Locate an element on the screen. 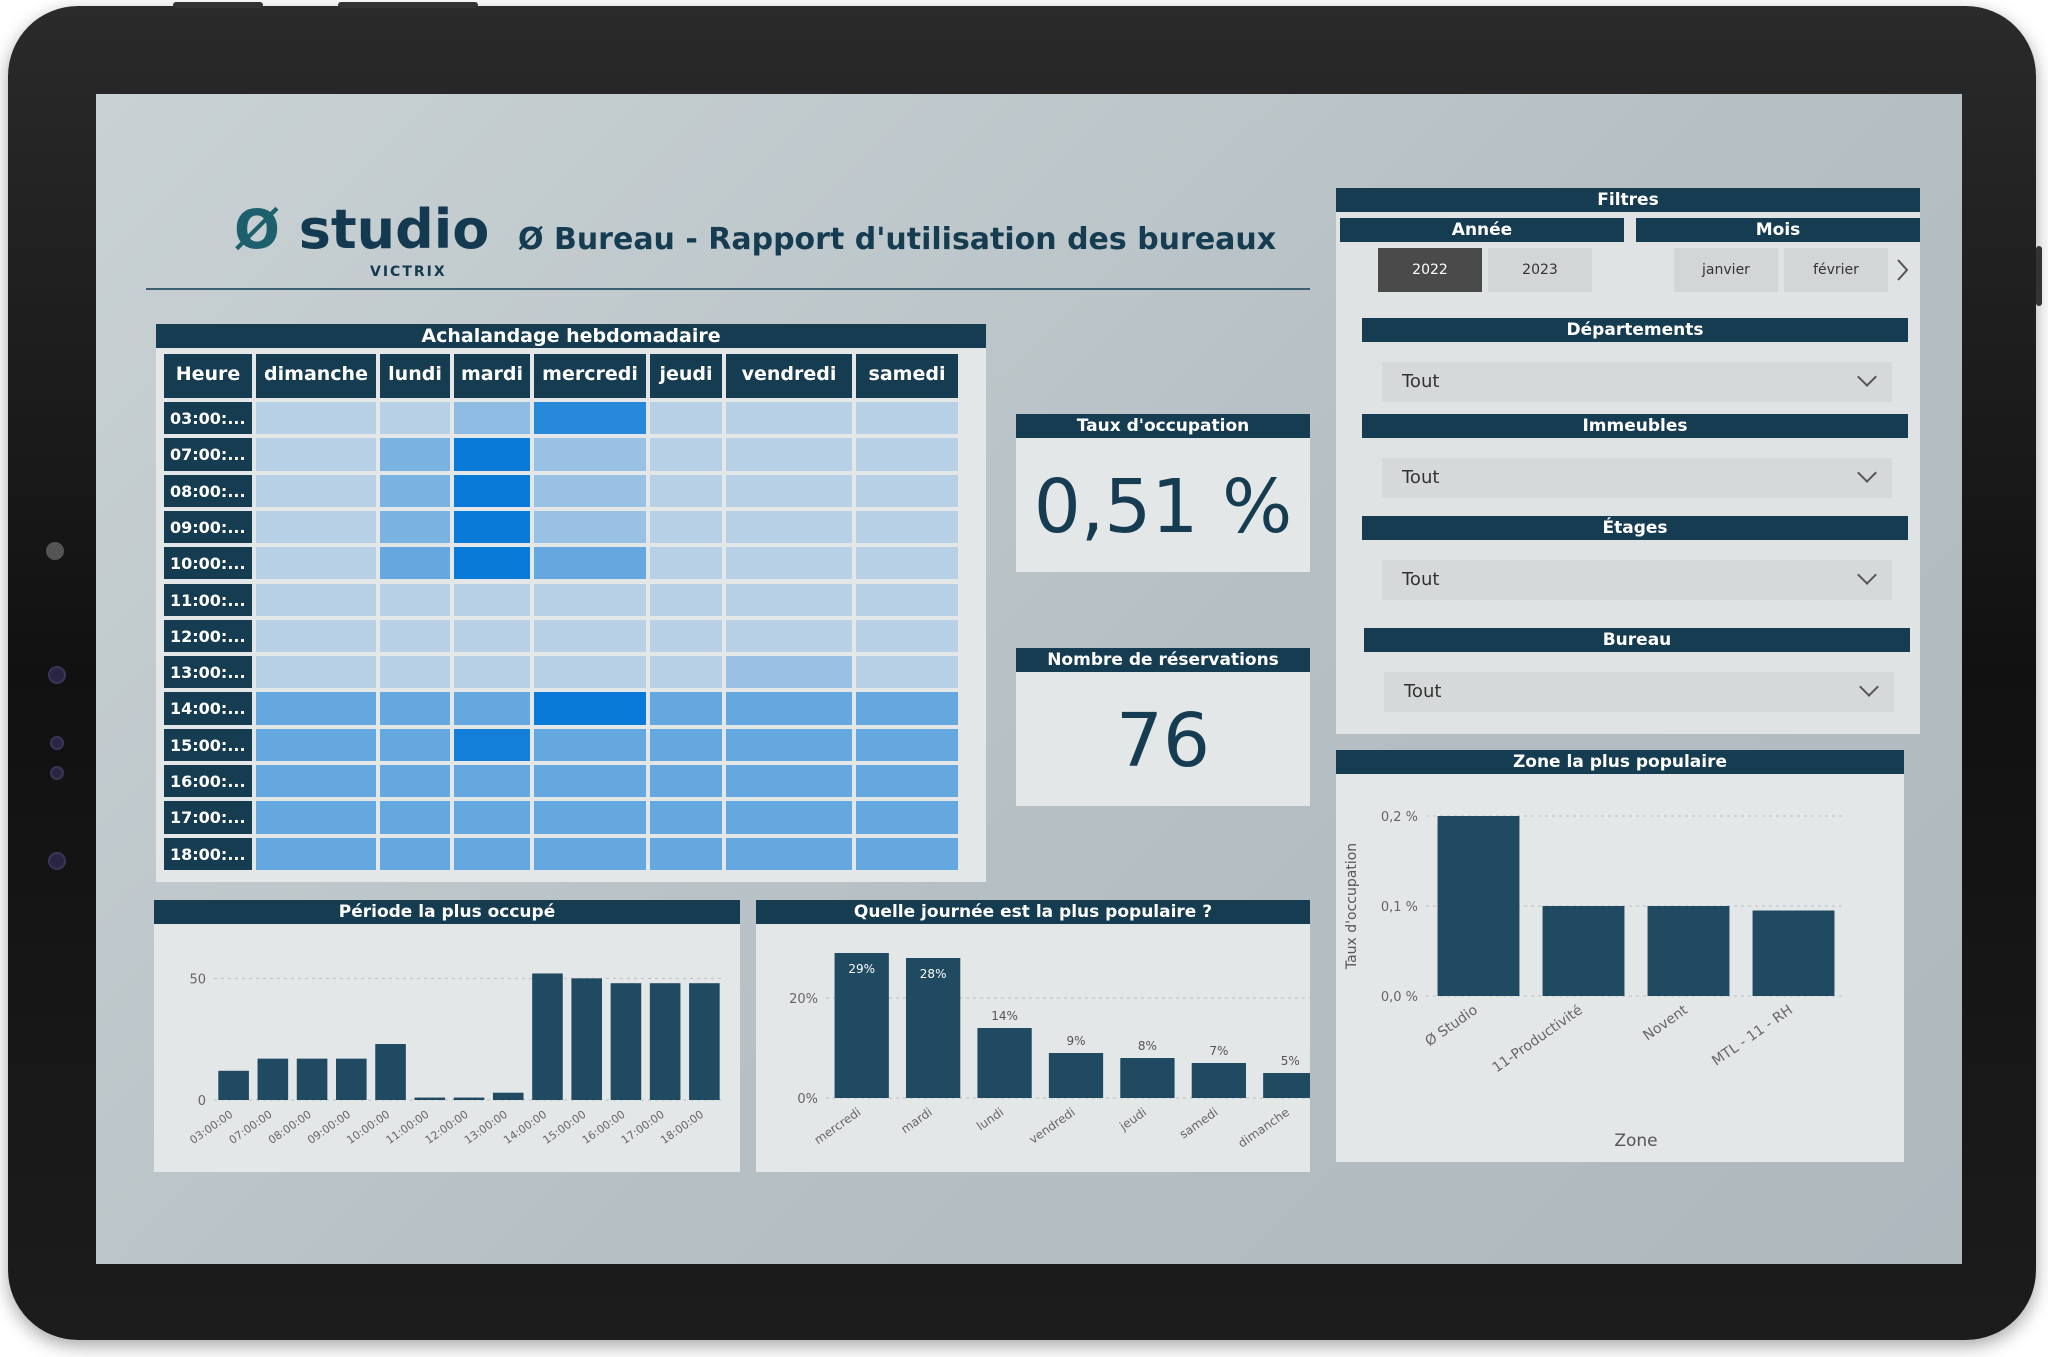 Image resolution: width=2048 pixels, height=1357 pixels. data-label: 5% is located at coordinates (1290, 1061).